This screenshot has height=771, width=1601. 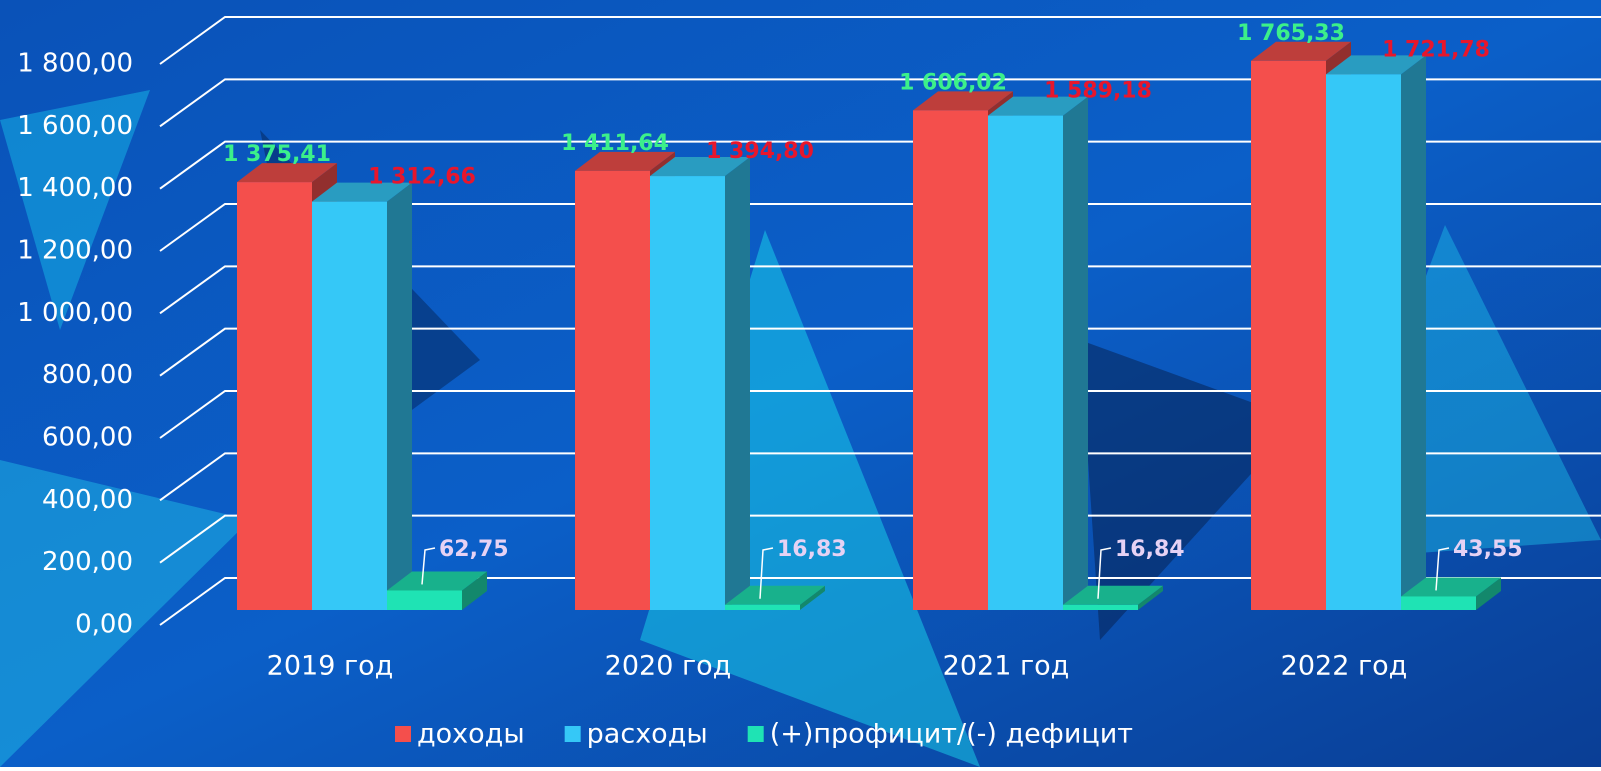 I want to click on y-tick-label: 1 200,00, so click(x=75, y=251).